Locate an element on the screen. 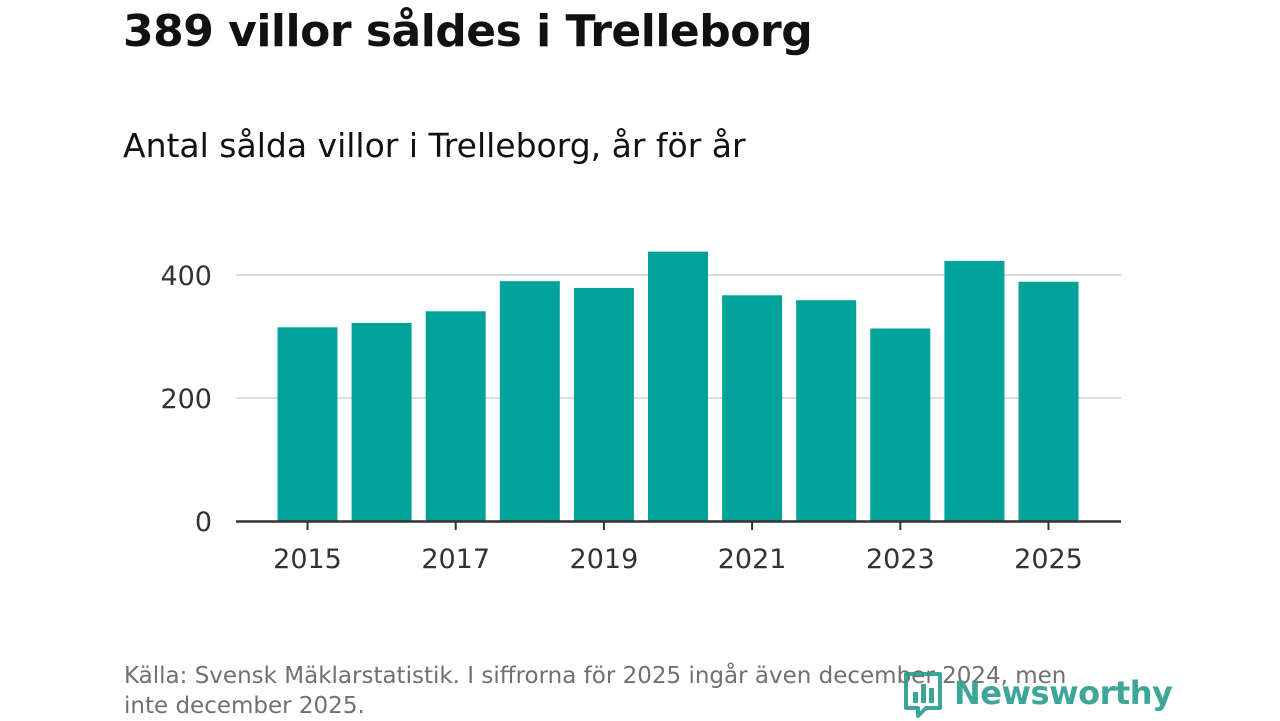 The height and width of the screenshot is (721, 1280). newsworthy-logo-text: Newsworthy is located at coordinates (1063, 693).